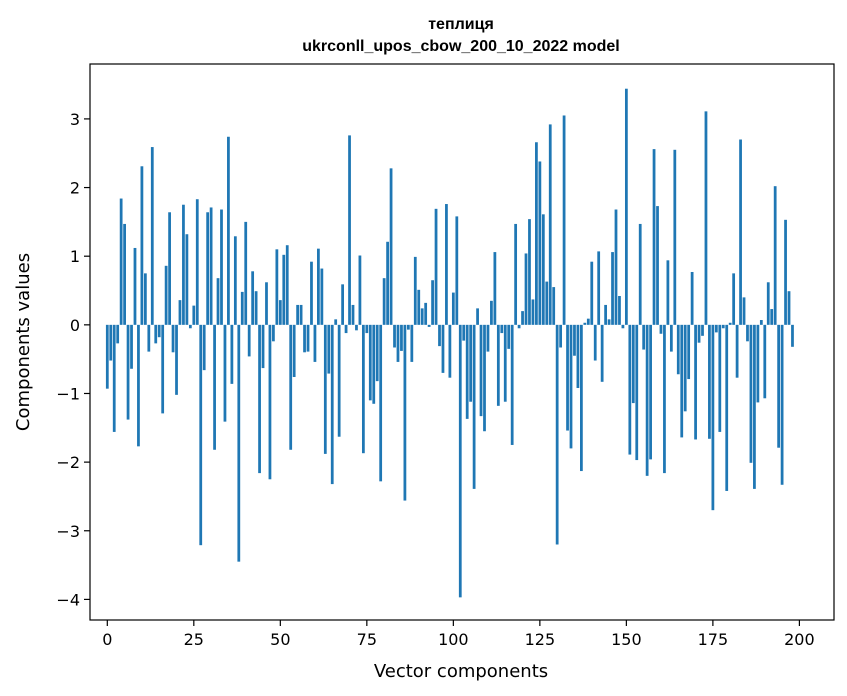  Describe the element at coordinates (626, 639) in the screenshot. I see `x-tick-label: 150` at that location.